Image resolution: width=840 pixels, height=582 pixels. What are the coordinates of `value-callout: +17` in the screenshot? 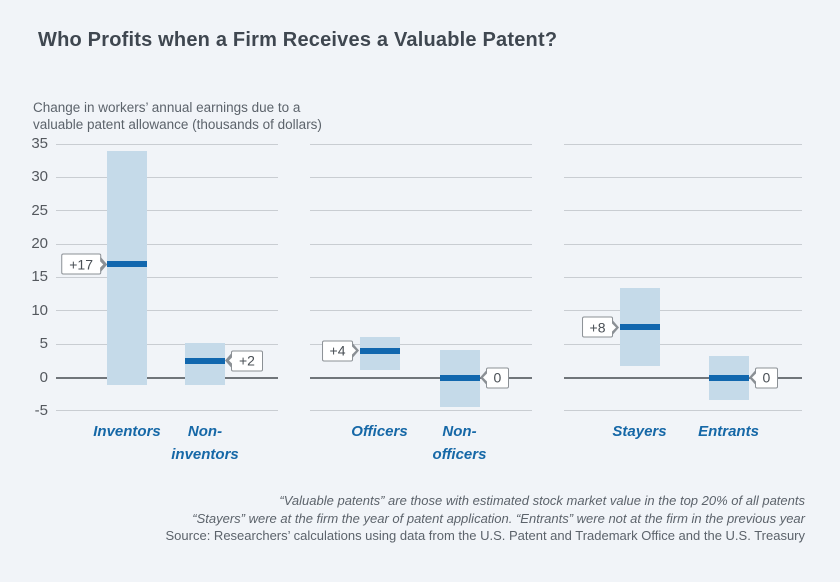 It's located at (81, 264).